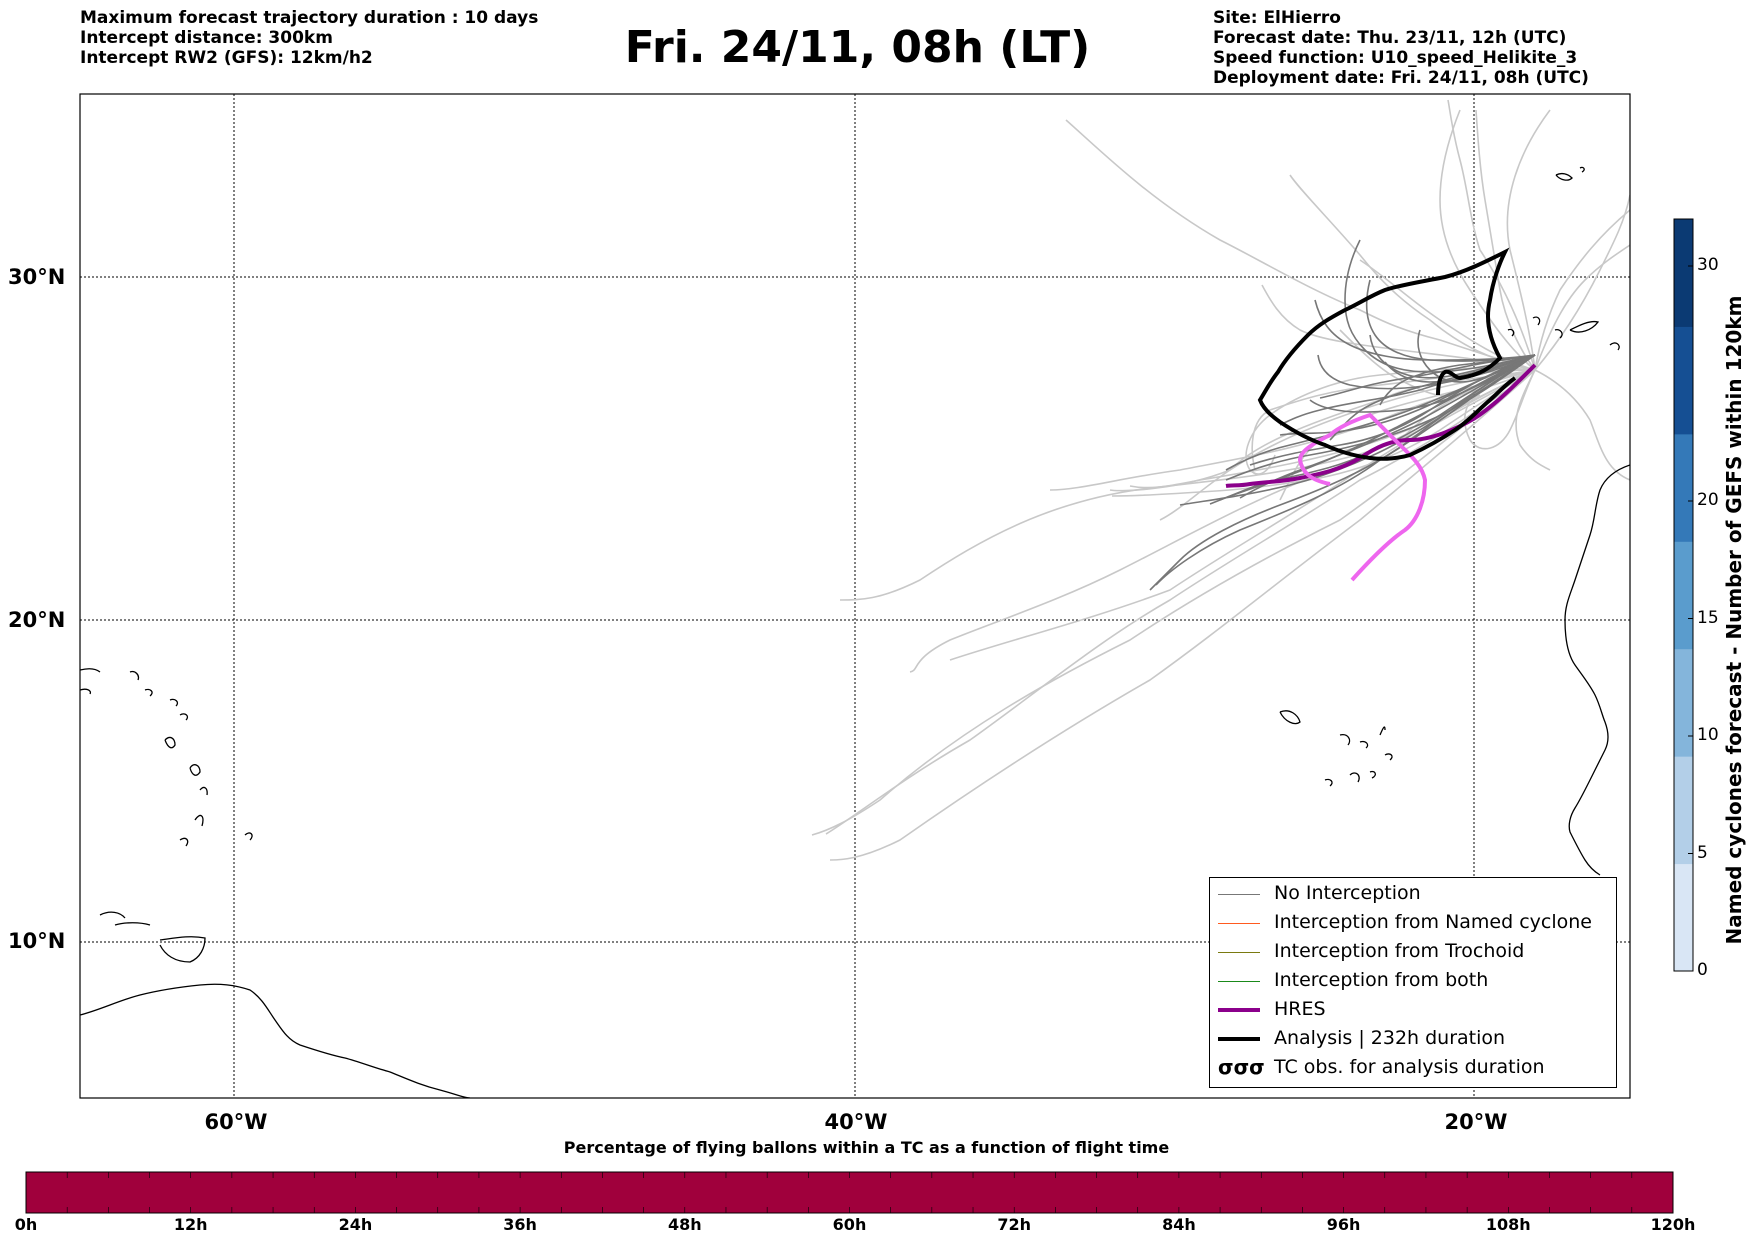 This screenshot has width=1752, height=1241. I want to click on coast-puerto-rico, so click(134, 694).